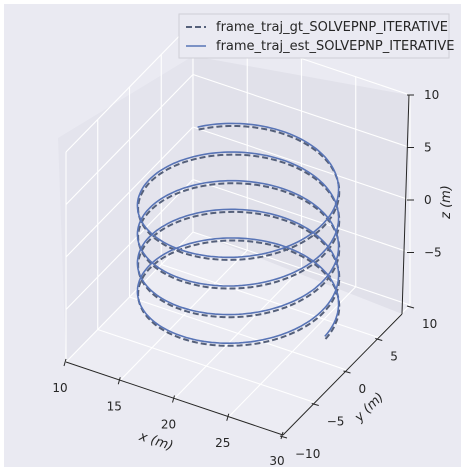 The image size is (471, 475). Describe the element at coordinates (332, 27) in the screenshot. I see `legend-gt-label: frame_traj_gt_SOLVEPNP_ITERATIVE` at that location.